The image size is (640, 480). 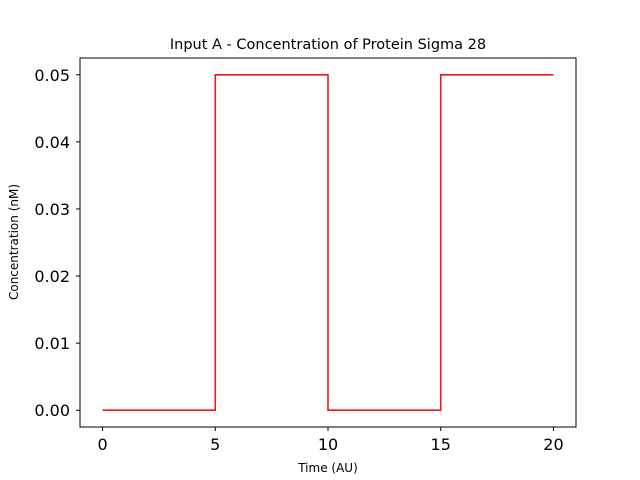 What do you see at coordinates (52, 343) in the screenshot?
I see `y-tick-label: 0.01` at bounding box center [52, 343].